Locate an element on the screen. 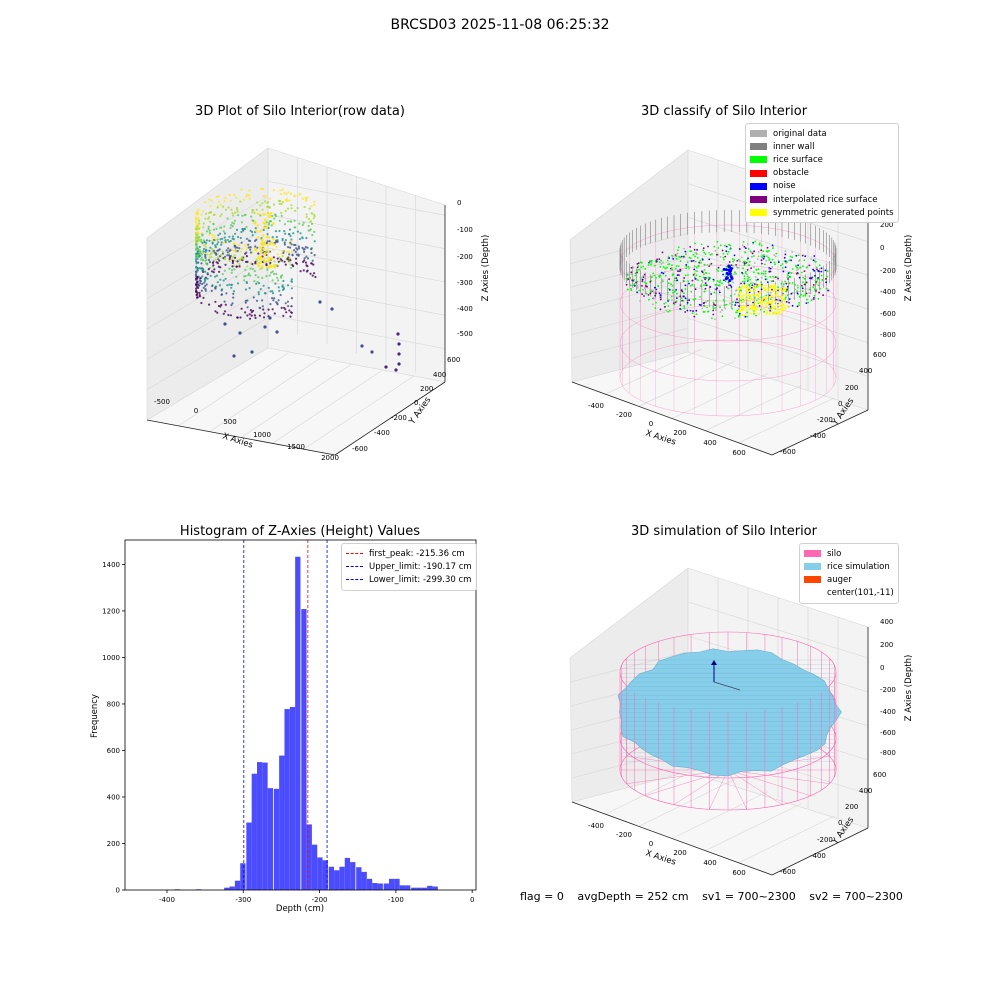  z-tick-label: -400 is located at coordinates (465, 309).